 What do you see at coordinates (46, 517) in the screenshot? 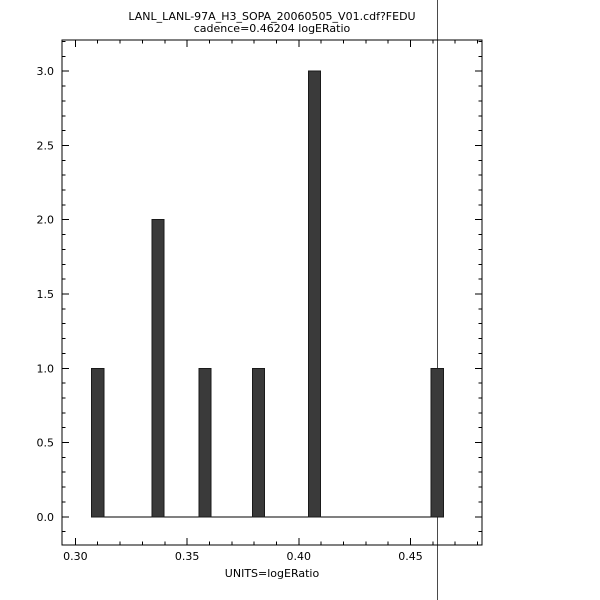
I see `y-tick-label: 0.0` at bounding box center [46, 517].